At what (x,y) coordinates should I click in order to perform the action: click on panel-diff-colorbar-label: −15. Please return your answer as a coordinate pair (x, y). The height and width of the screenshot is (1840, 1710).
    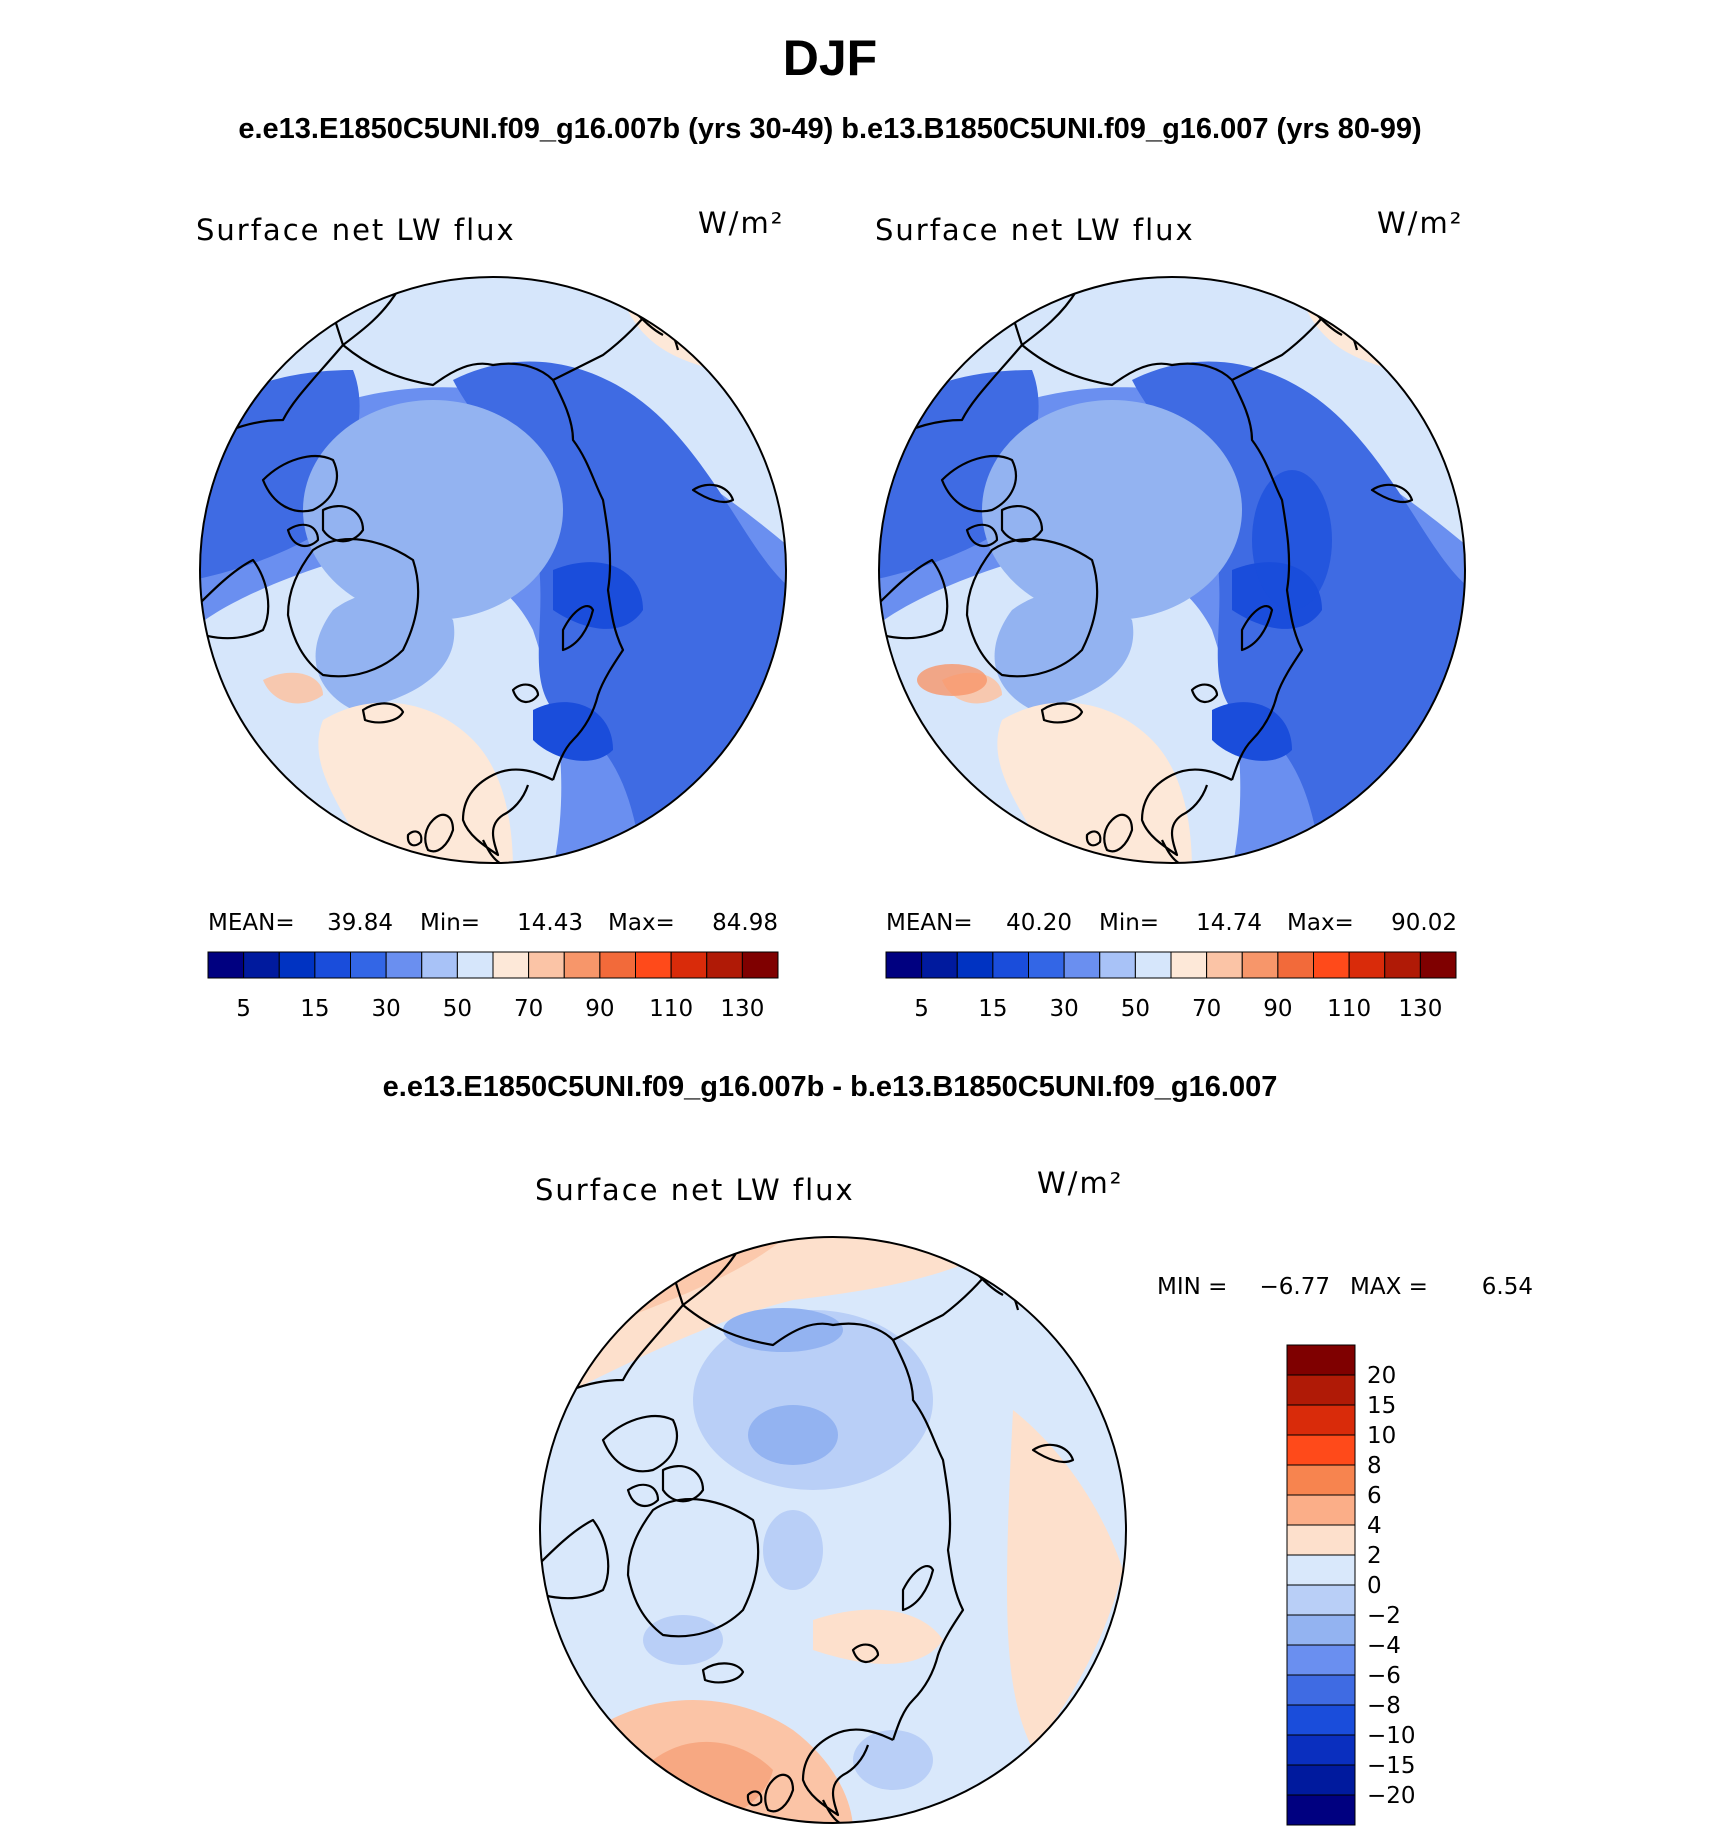
    Looking at the image, I should click on (1391, 1766).